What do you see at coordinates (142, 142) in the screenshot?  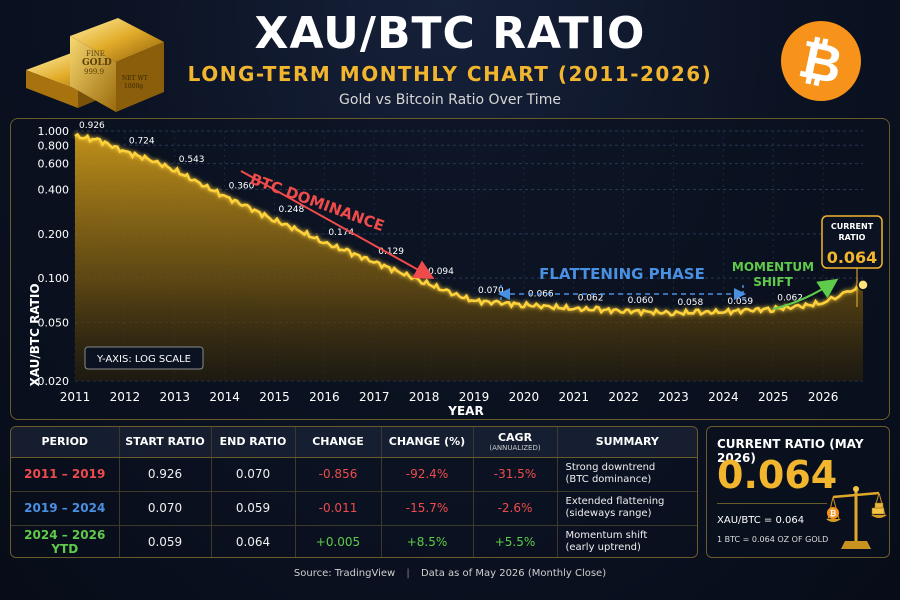 I see `data-label: 0.724` at bounding box center [142, 142].